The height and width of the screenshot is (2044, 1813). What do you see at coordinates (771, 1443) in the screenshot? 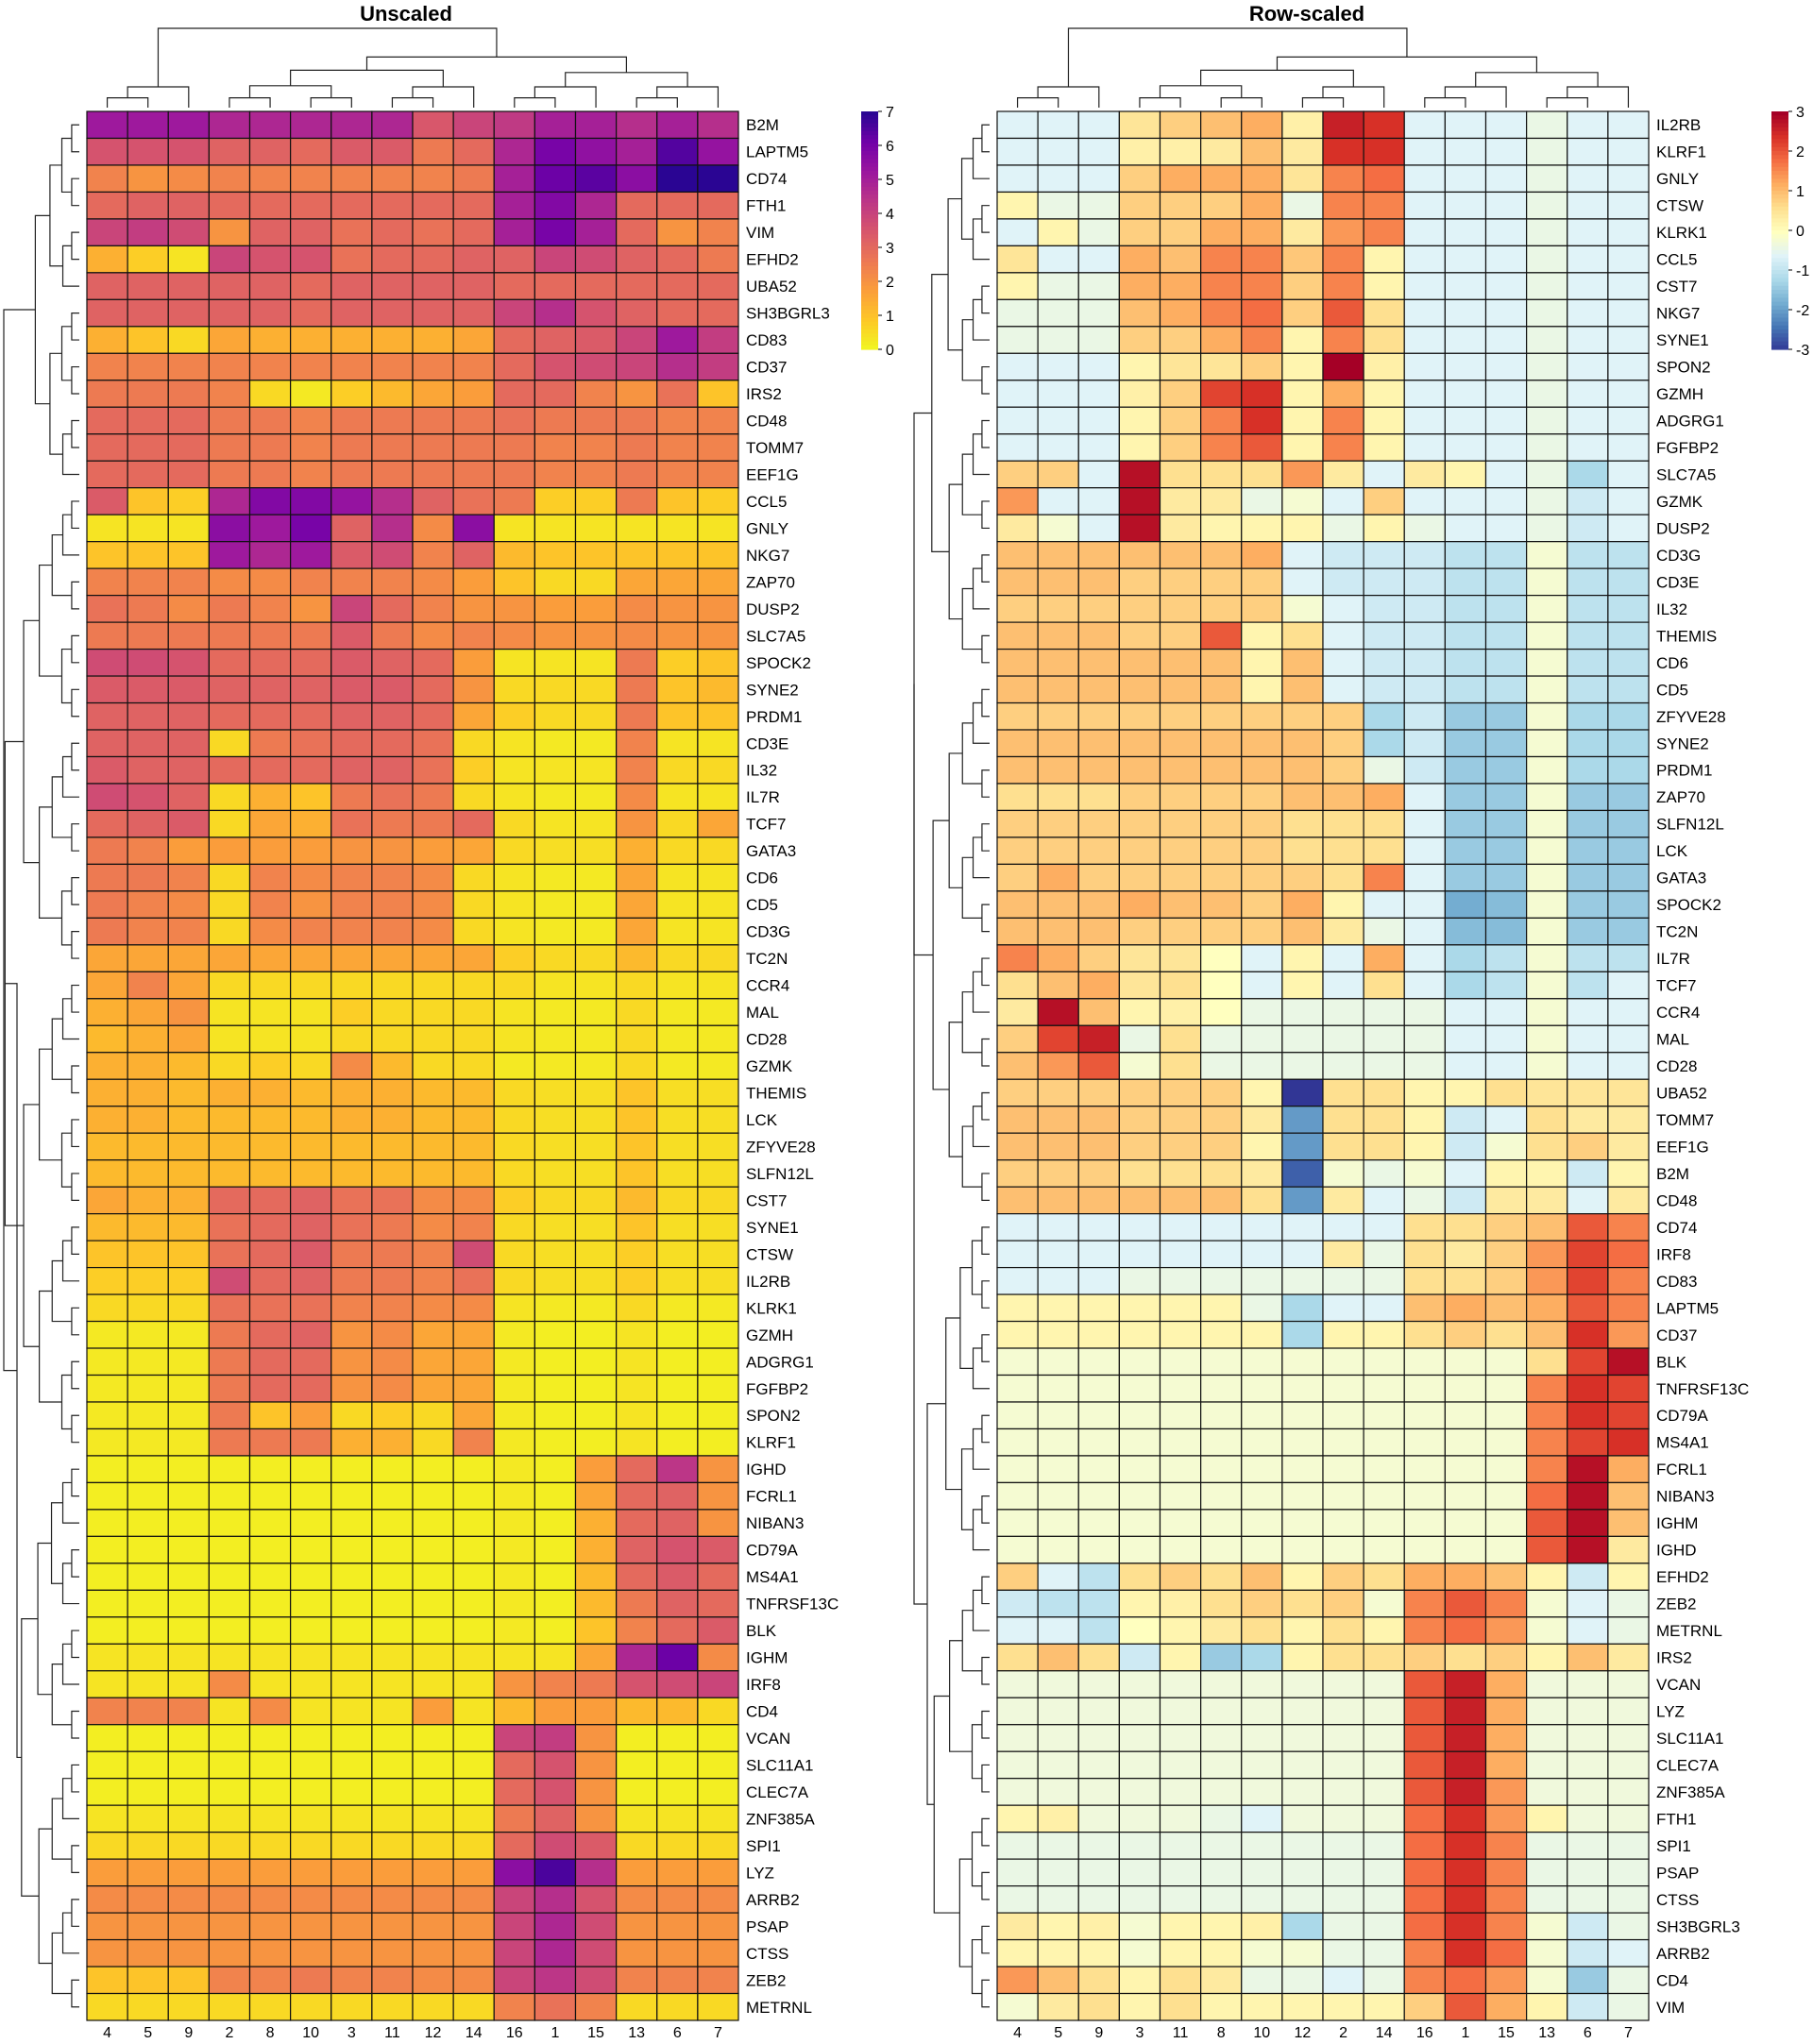
I see `row-label: KLRF1` at bounding box center [771, 1443].